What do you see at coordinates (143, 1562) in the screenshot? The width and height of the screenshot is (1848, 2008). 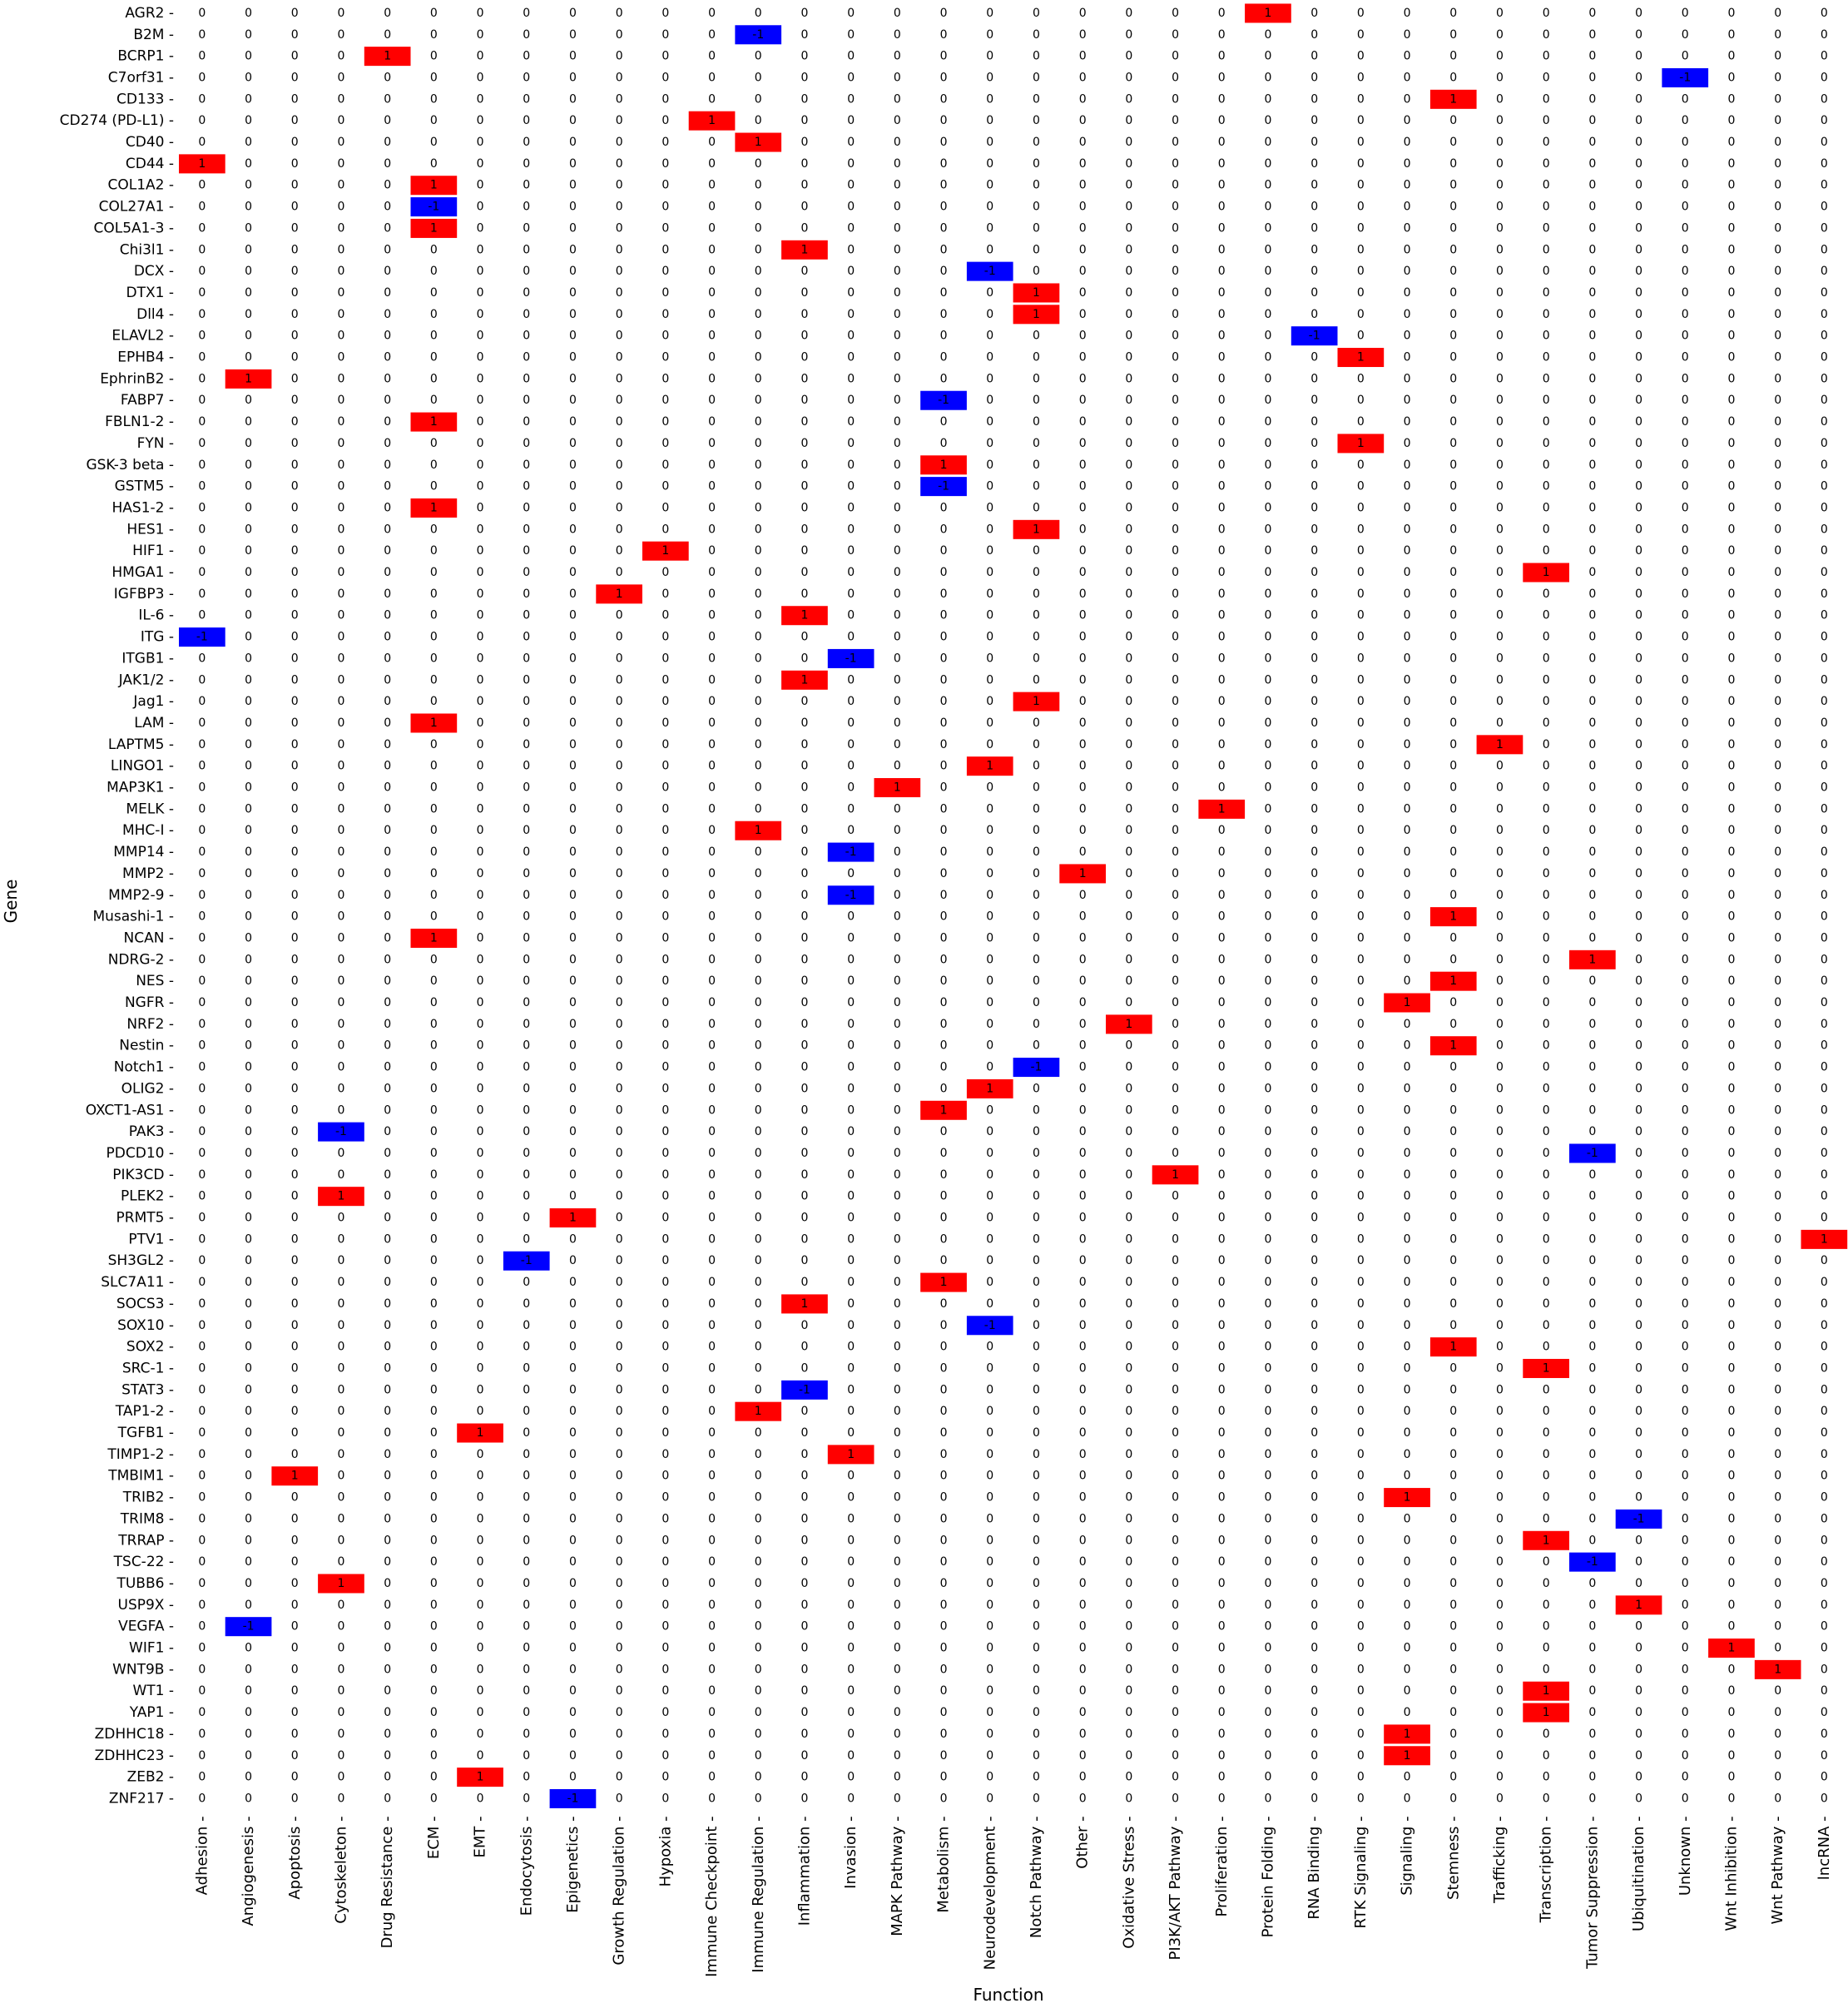 I see `gene-label-tsc-22: TSC-22 -` at bounding box center [143, 1562].